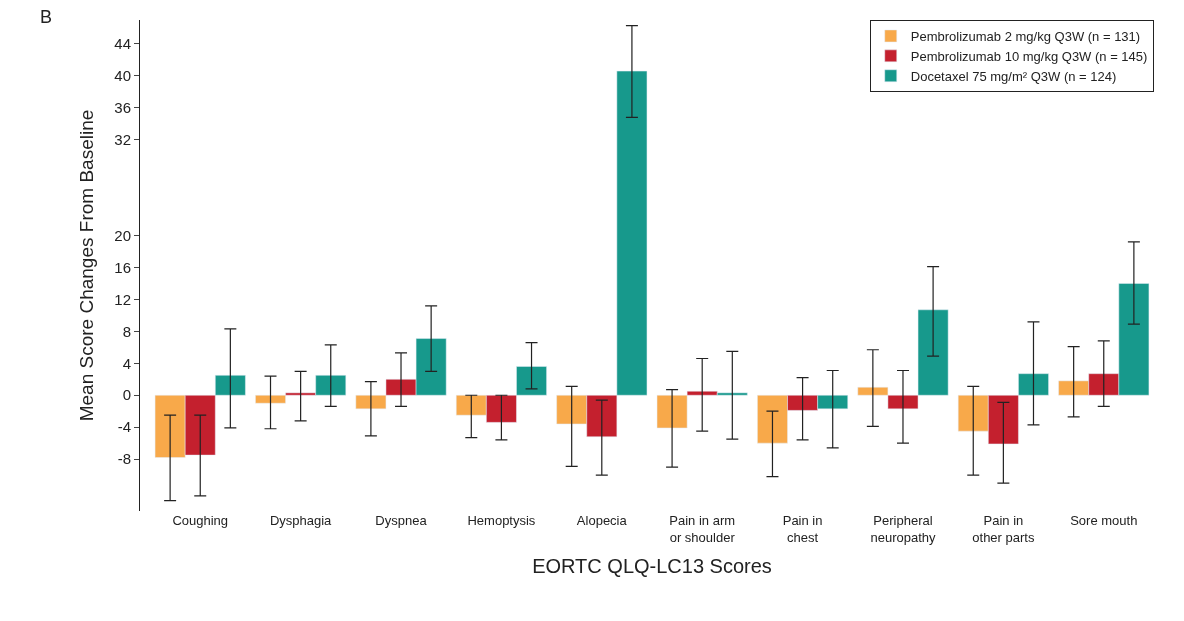  Describe the element at coordinates (401, 520) in the screenshot. I see `x-tick-label: Dyspnea` at that location.